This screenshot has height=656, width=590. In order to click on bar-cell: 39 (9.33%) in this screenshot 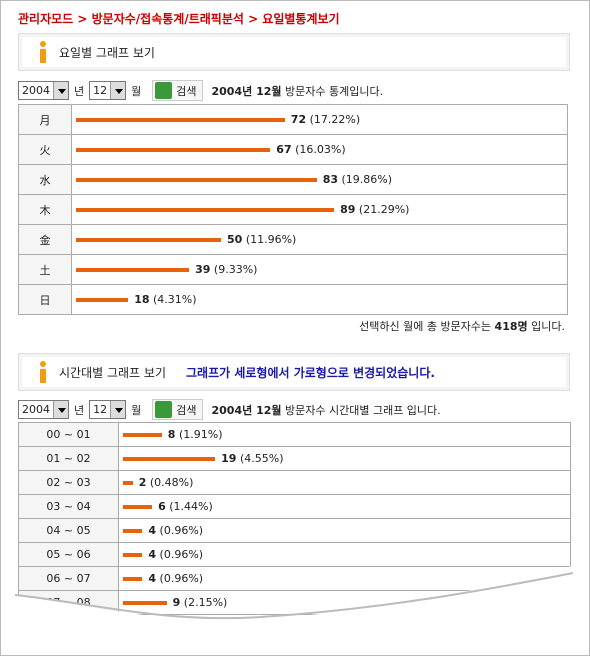, I will do `click(319, 269)`.